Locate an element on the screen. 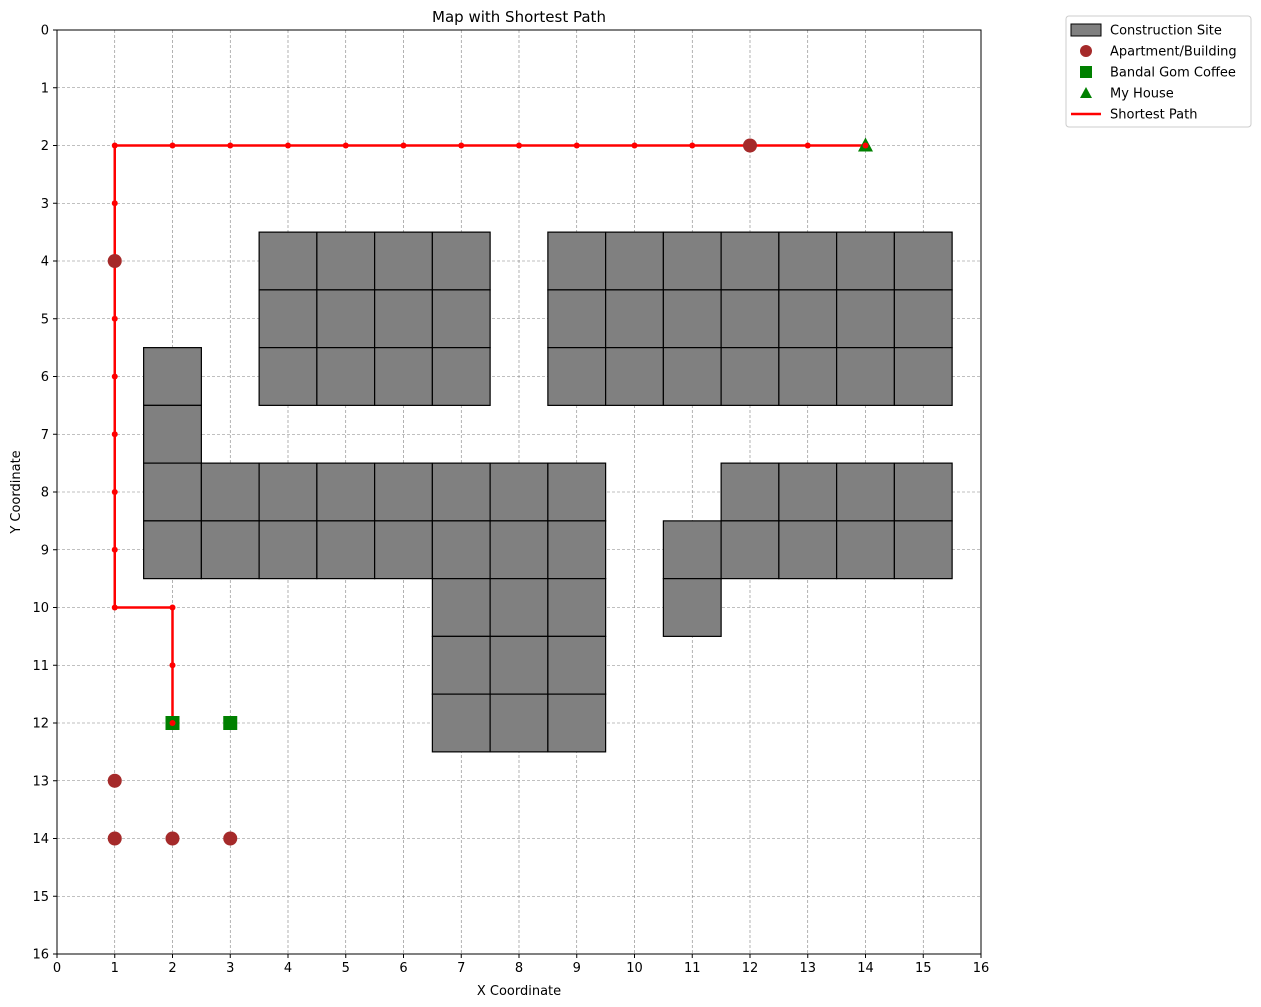 This screenshot has height=1007, width=1261. x-tick-label: 0 is located at coordinates (57, 968).